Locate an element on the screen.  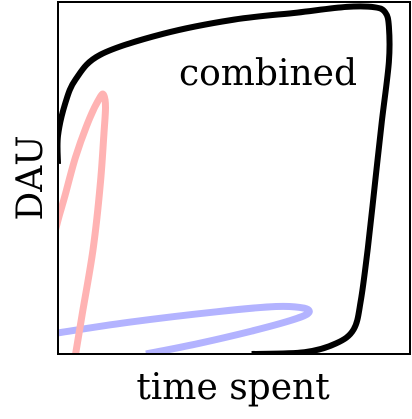
x-axis-label: time spent is located at coordinates (233, 387).